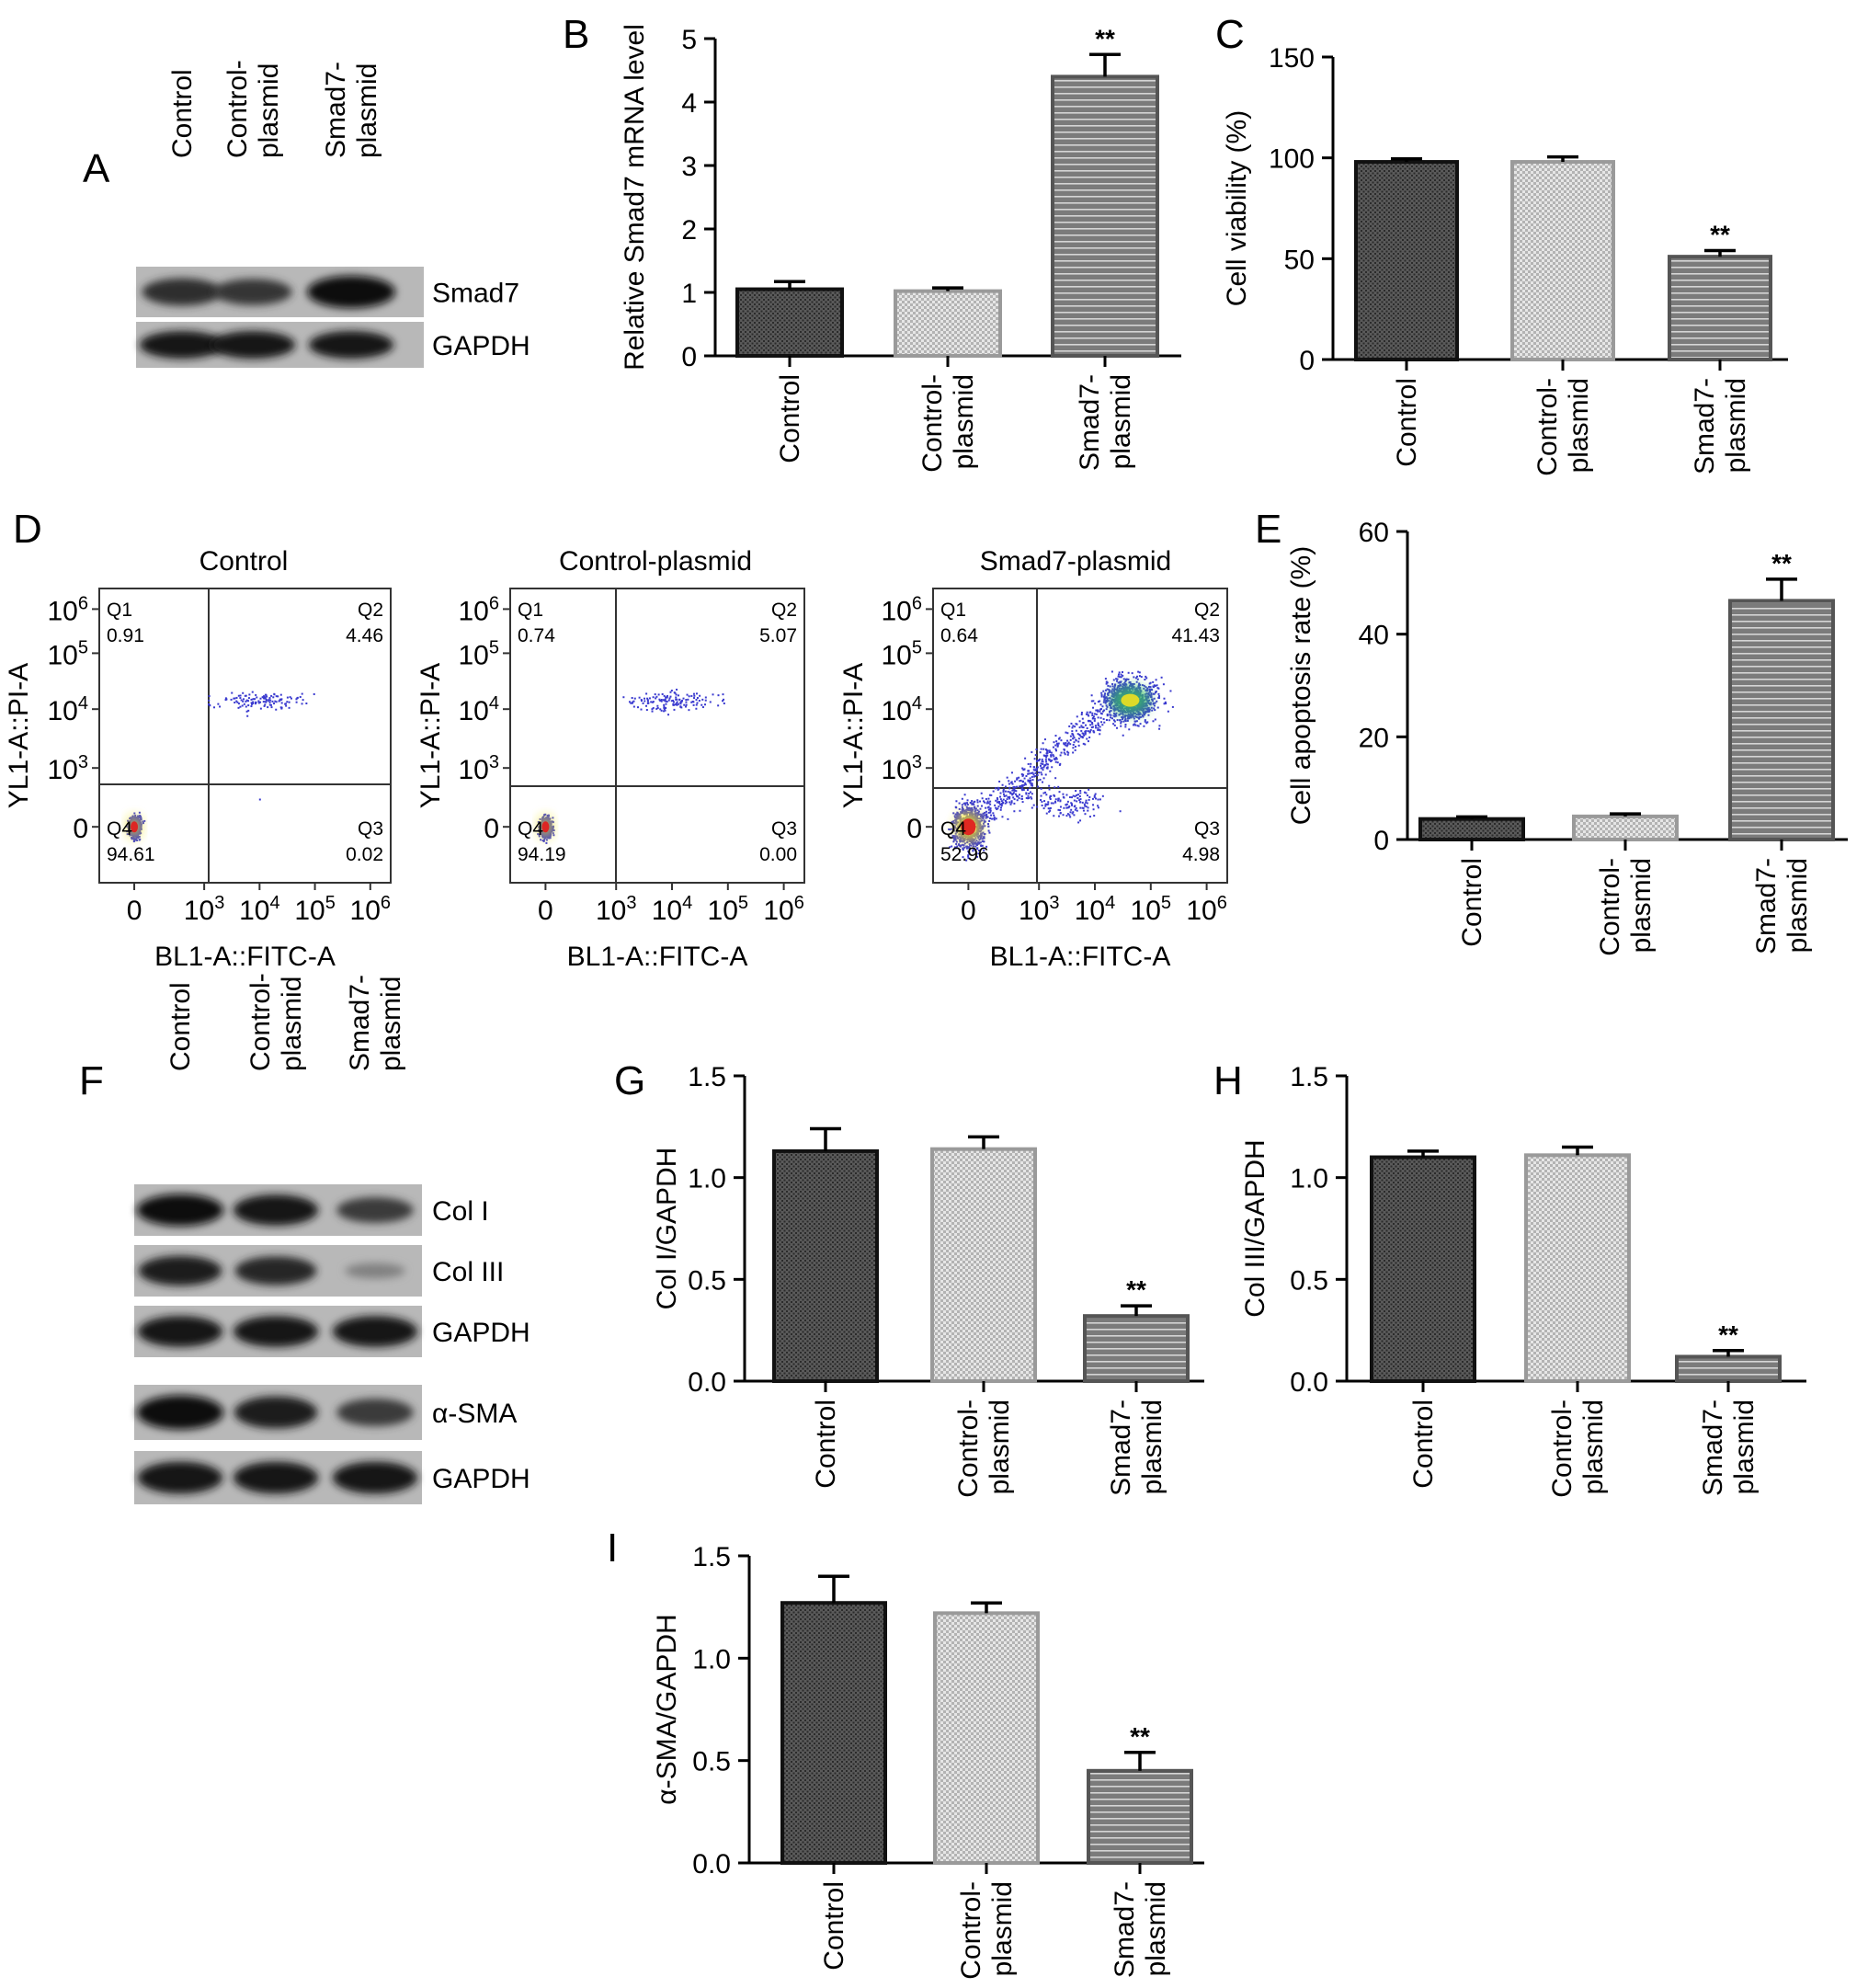 The image size is (1868, 1988). Describe the element at coordinates (370, 829) in the screenshot. I see `quadrant-name: Q3` at that location.